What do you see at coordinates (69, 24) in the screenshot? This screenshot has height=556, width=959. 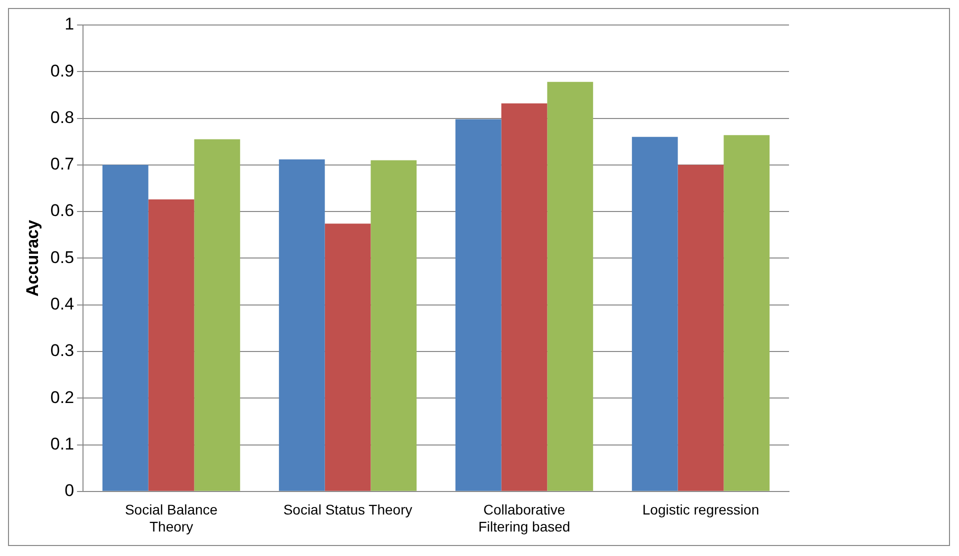 I see `y-tick-label: 1` at bounding box center [69, 24].